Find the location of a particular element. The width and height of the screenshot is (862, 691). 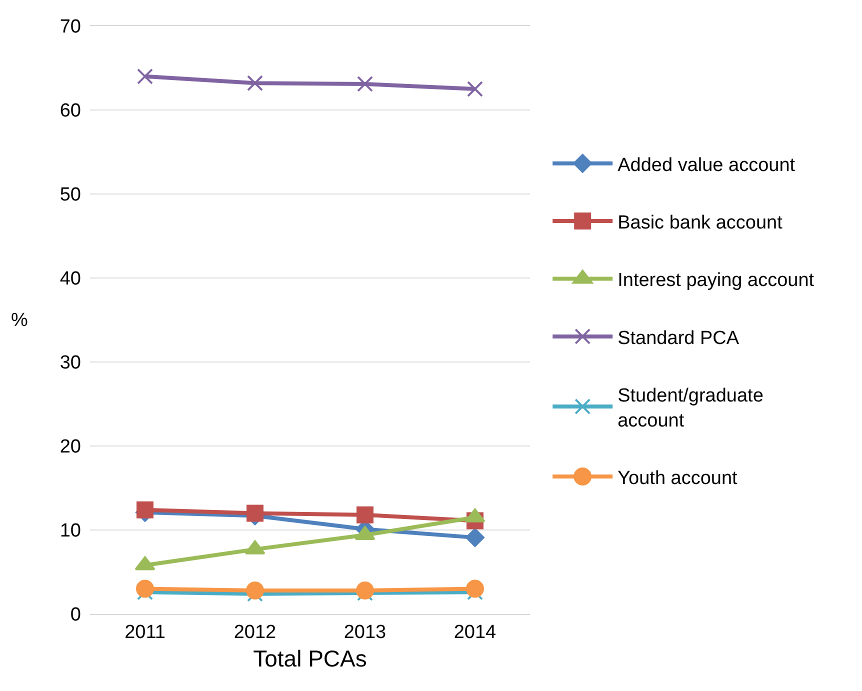

legend-label: Interest paying account is located at coordinates (716, 281).